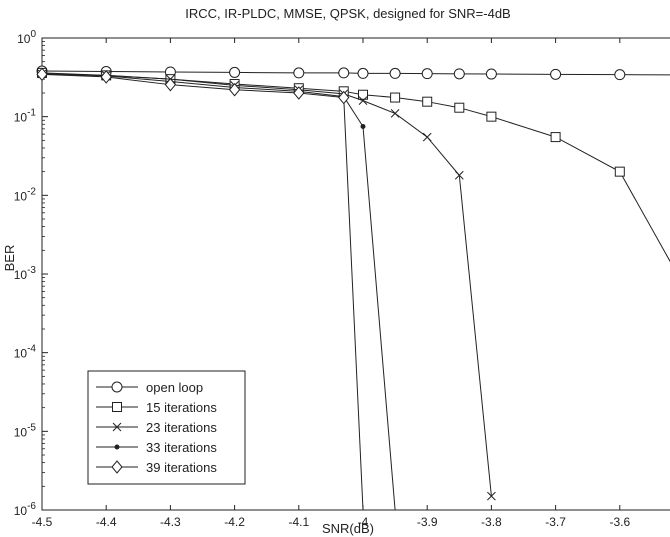 The image size is (670, 537). Describe the element at coordinates (234, 522) in the screenshot. I see `x-tick-label: -4.2` at that location.